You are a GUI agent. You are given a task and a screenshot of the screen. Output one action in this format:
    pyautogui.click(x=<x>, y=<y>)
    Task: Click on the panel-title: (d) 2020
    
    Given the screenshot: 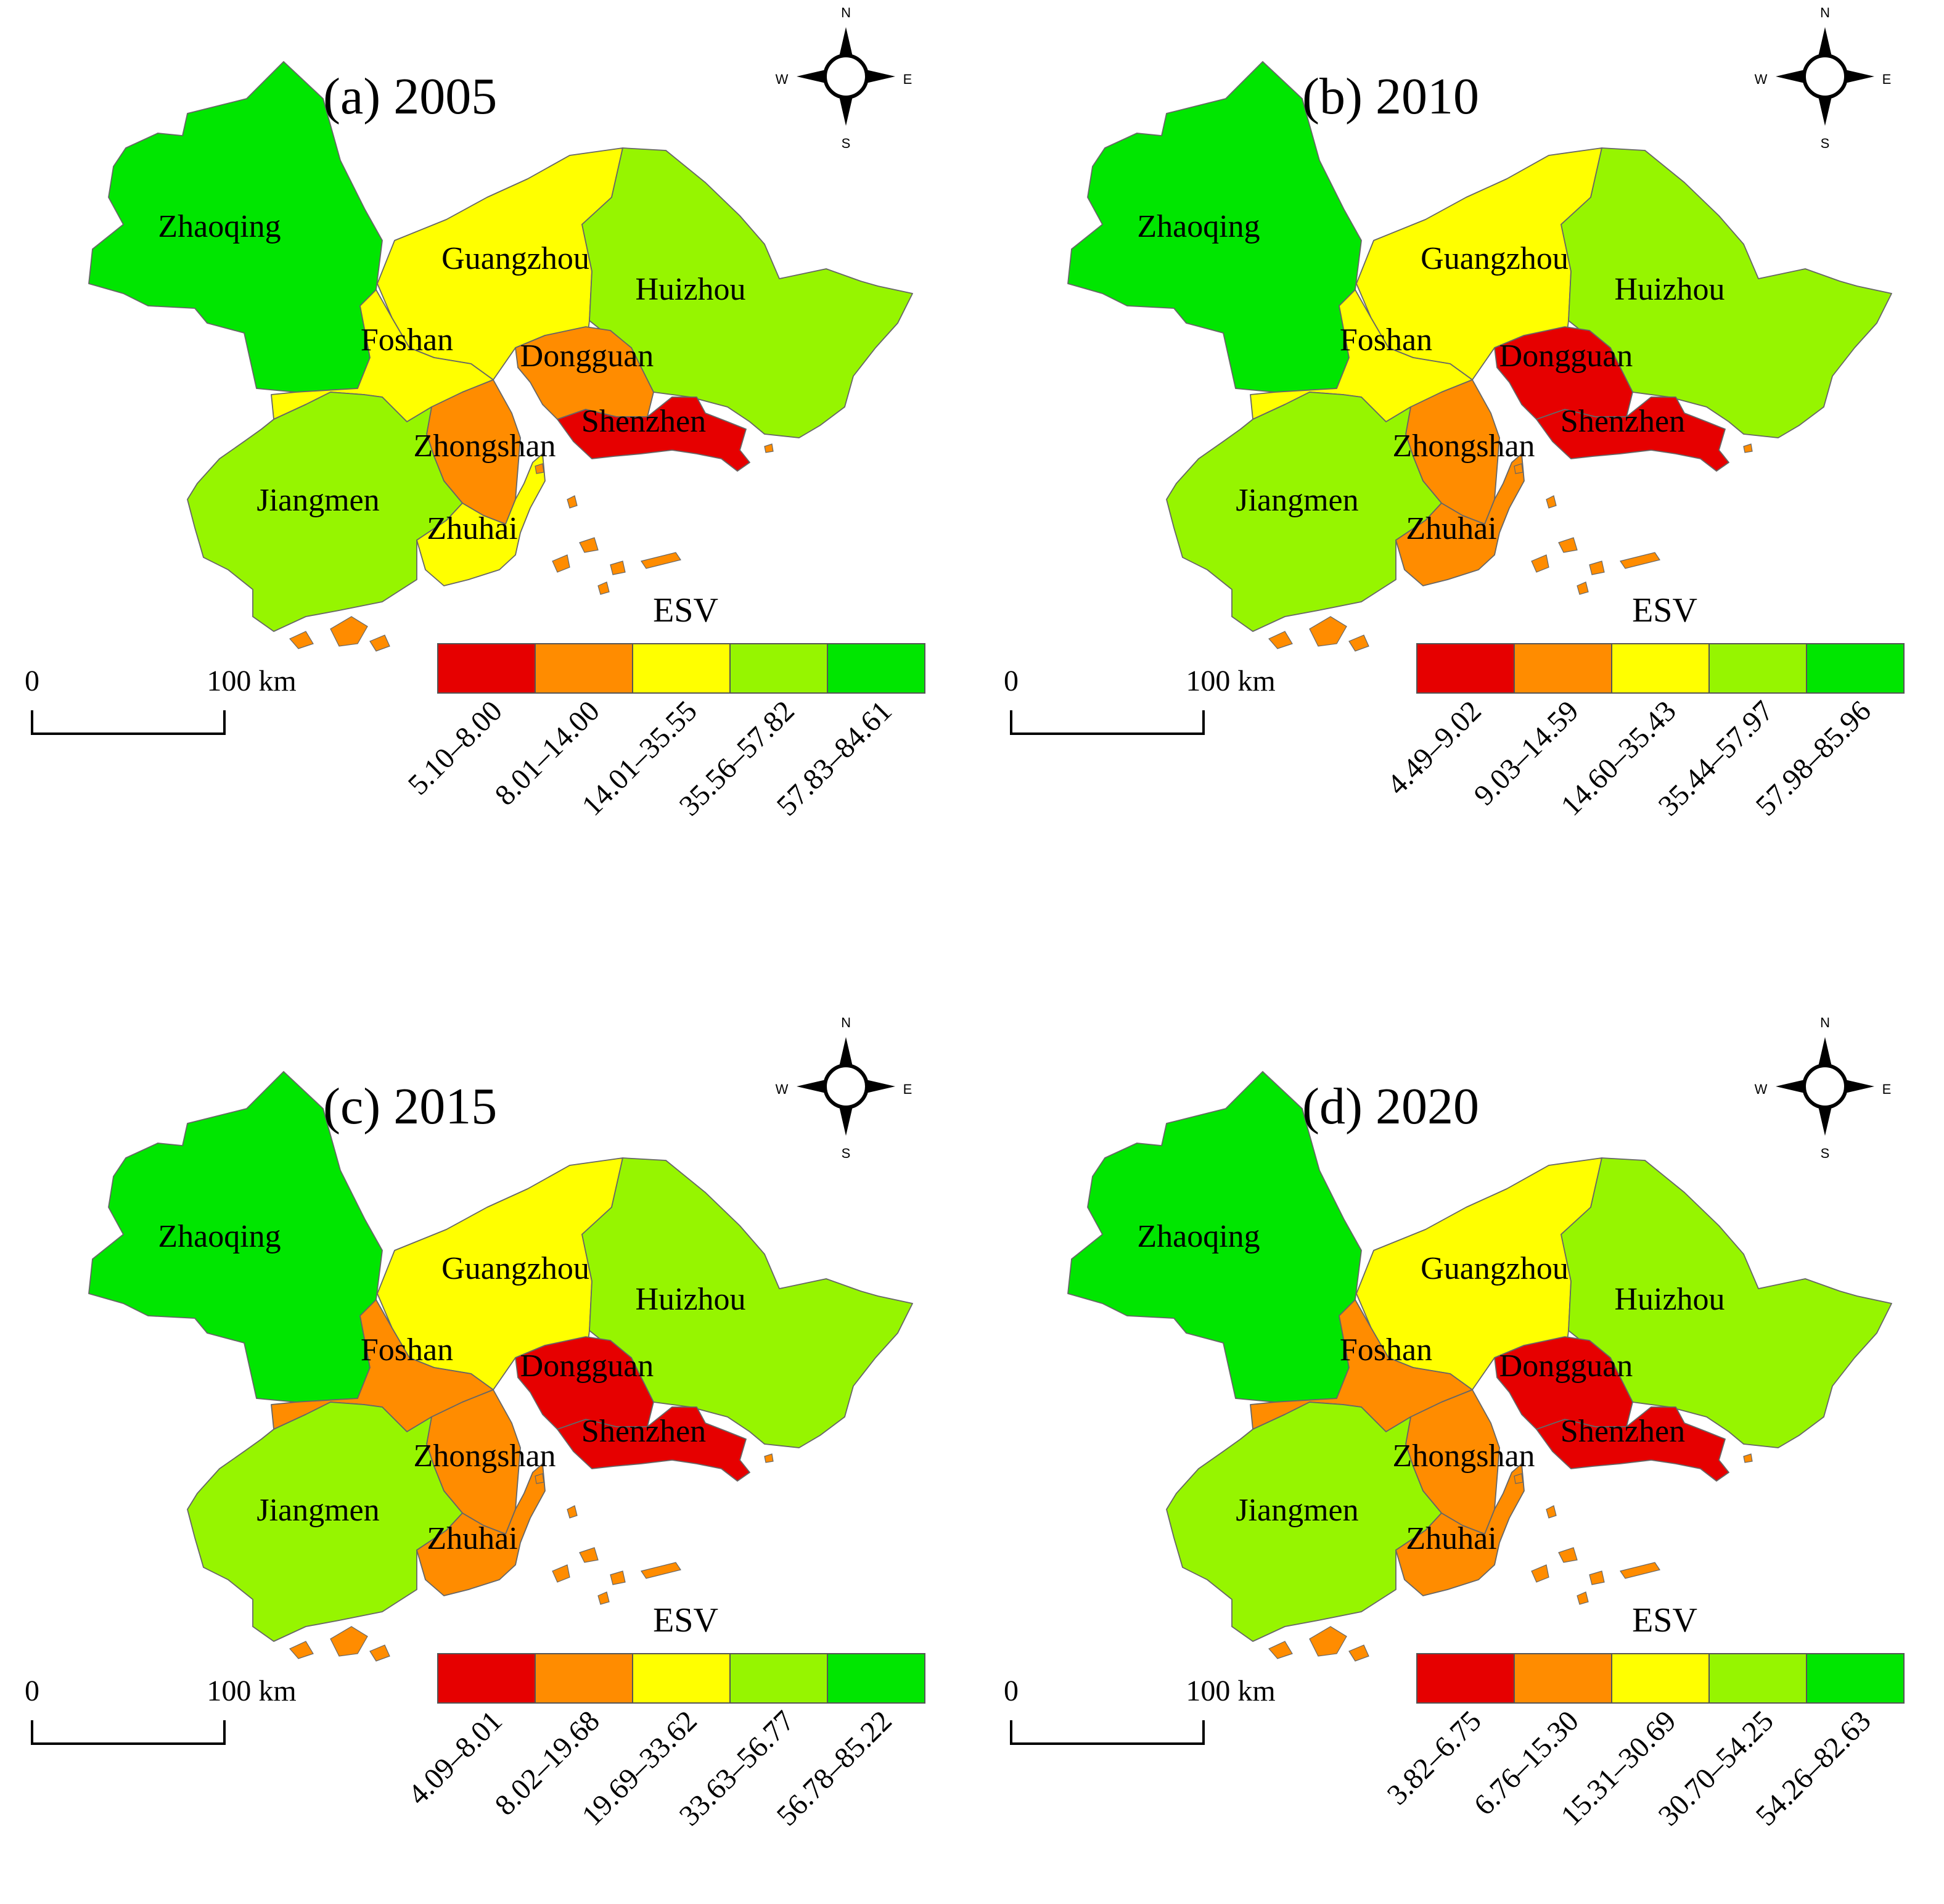 What is the action you would take?
    pyautogui.click(x=1390, y=1106)
    